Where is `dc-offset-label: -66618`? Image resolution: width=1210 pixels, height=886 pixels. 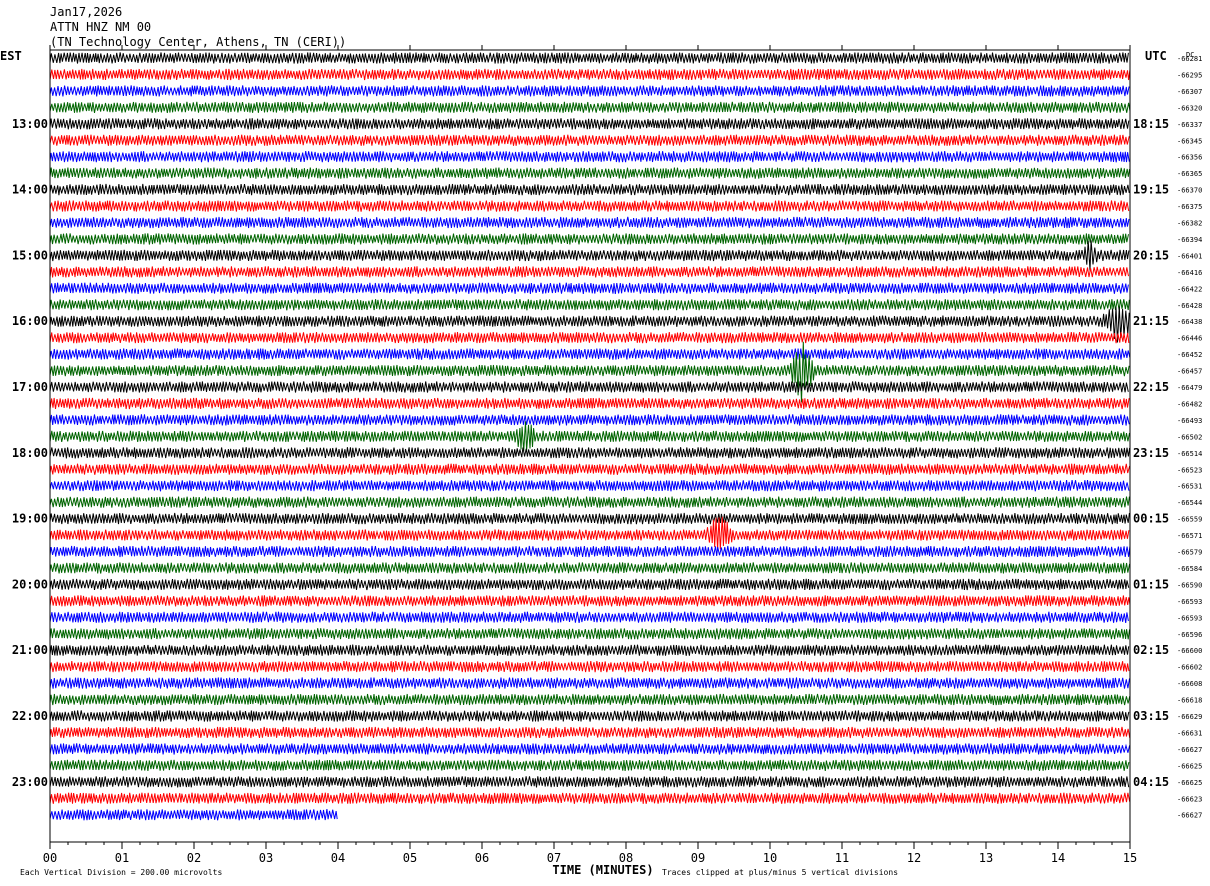
dc-offset-label: -66618 is located at coordinates (1189, 701).